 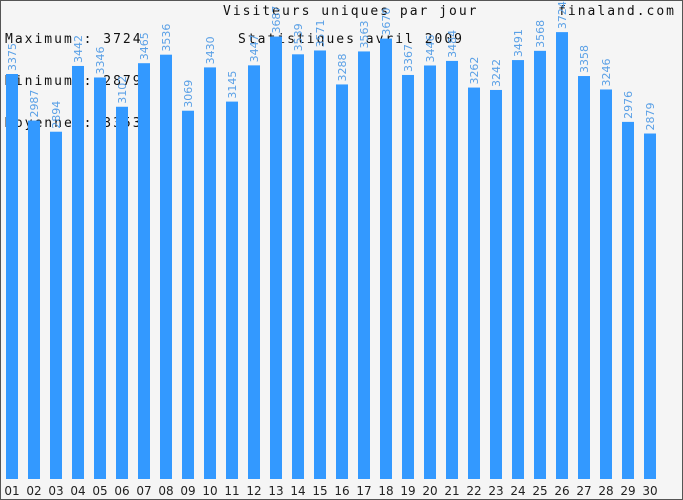 I want to click on x-tick-label: 23, so click(x=495, y=491).